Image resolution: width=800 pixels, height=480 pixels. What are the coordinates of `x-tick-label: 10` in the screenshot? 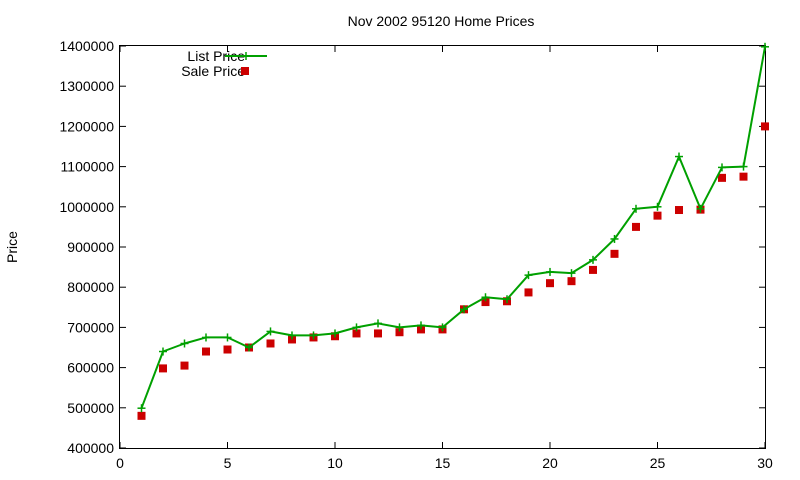 It's located at (335, 463).